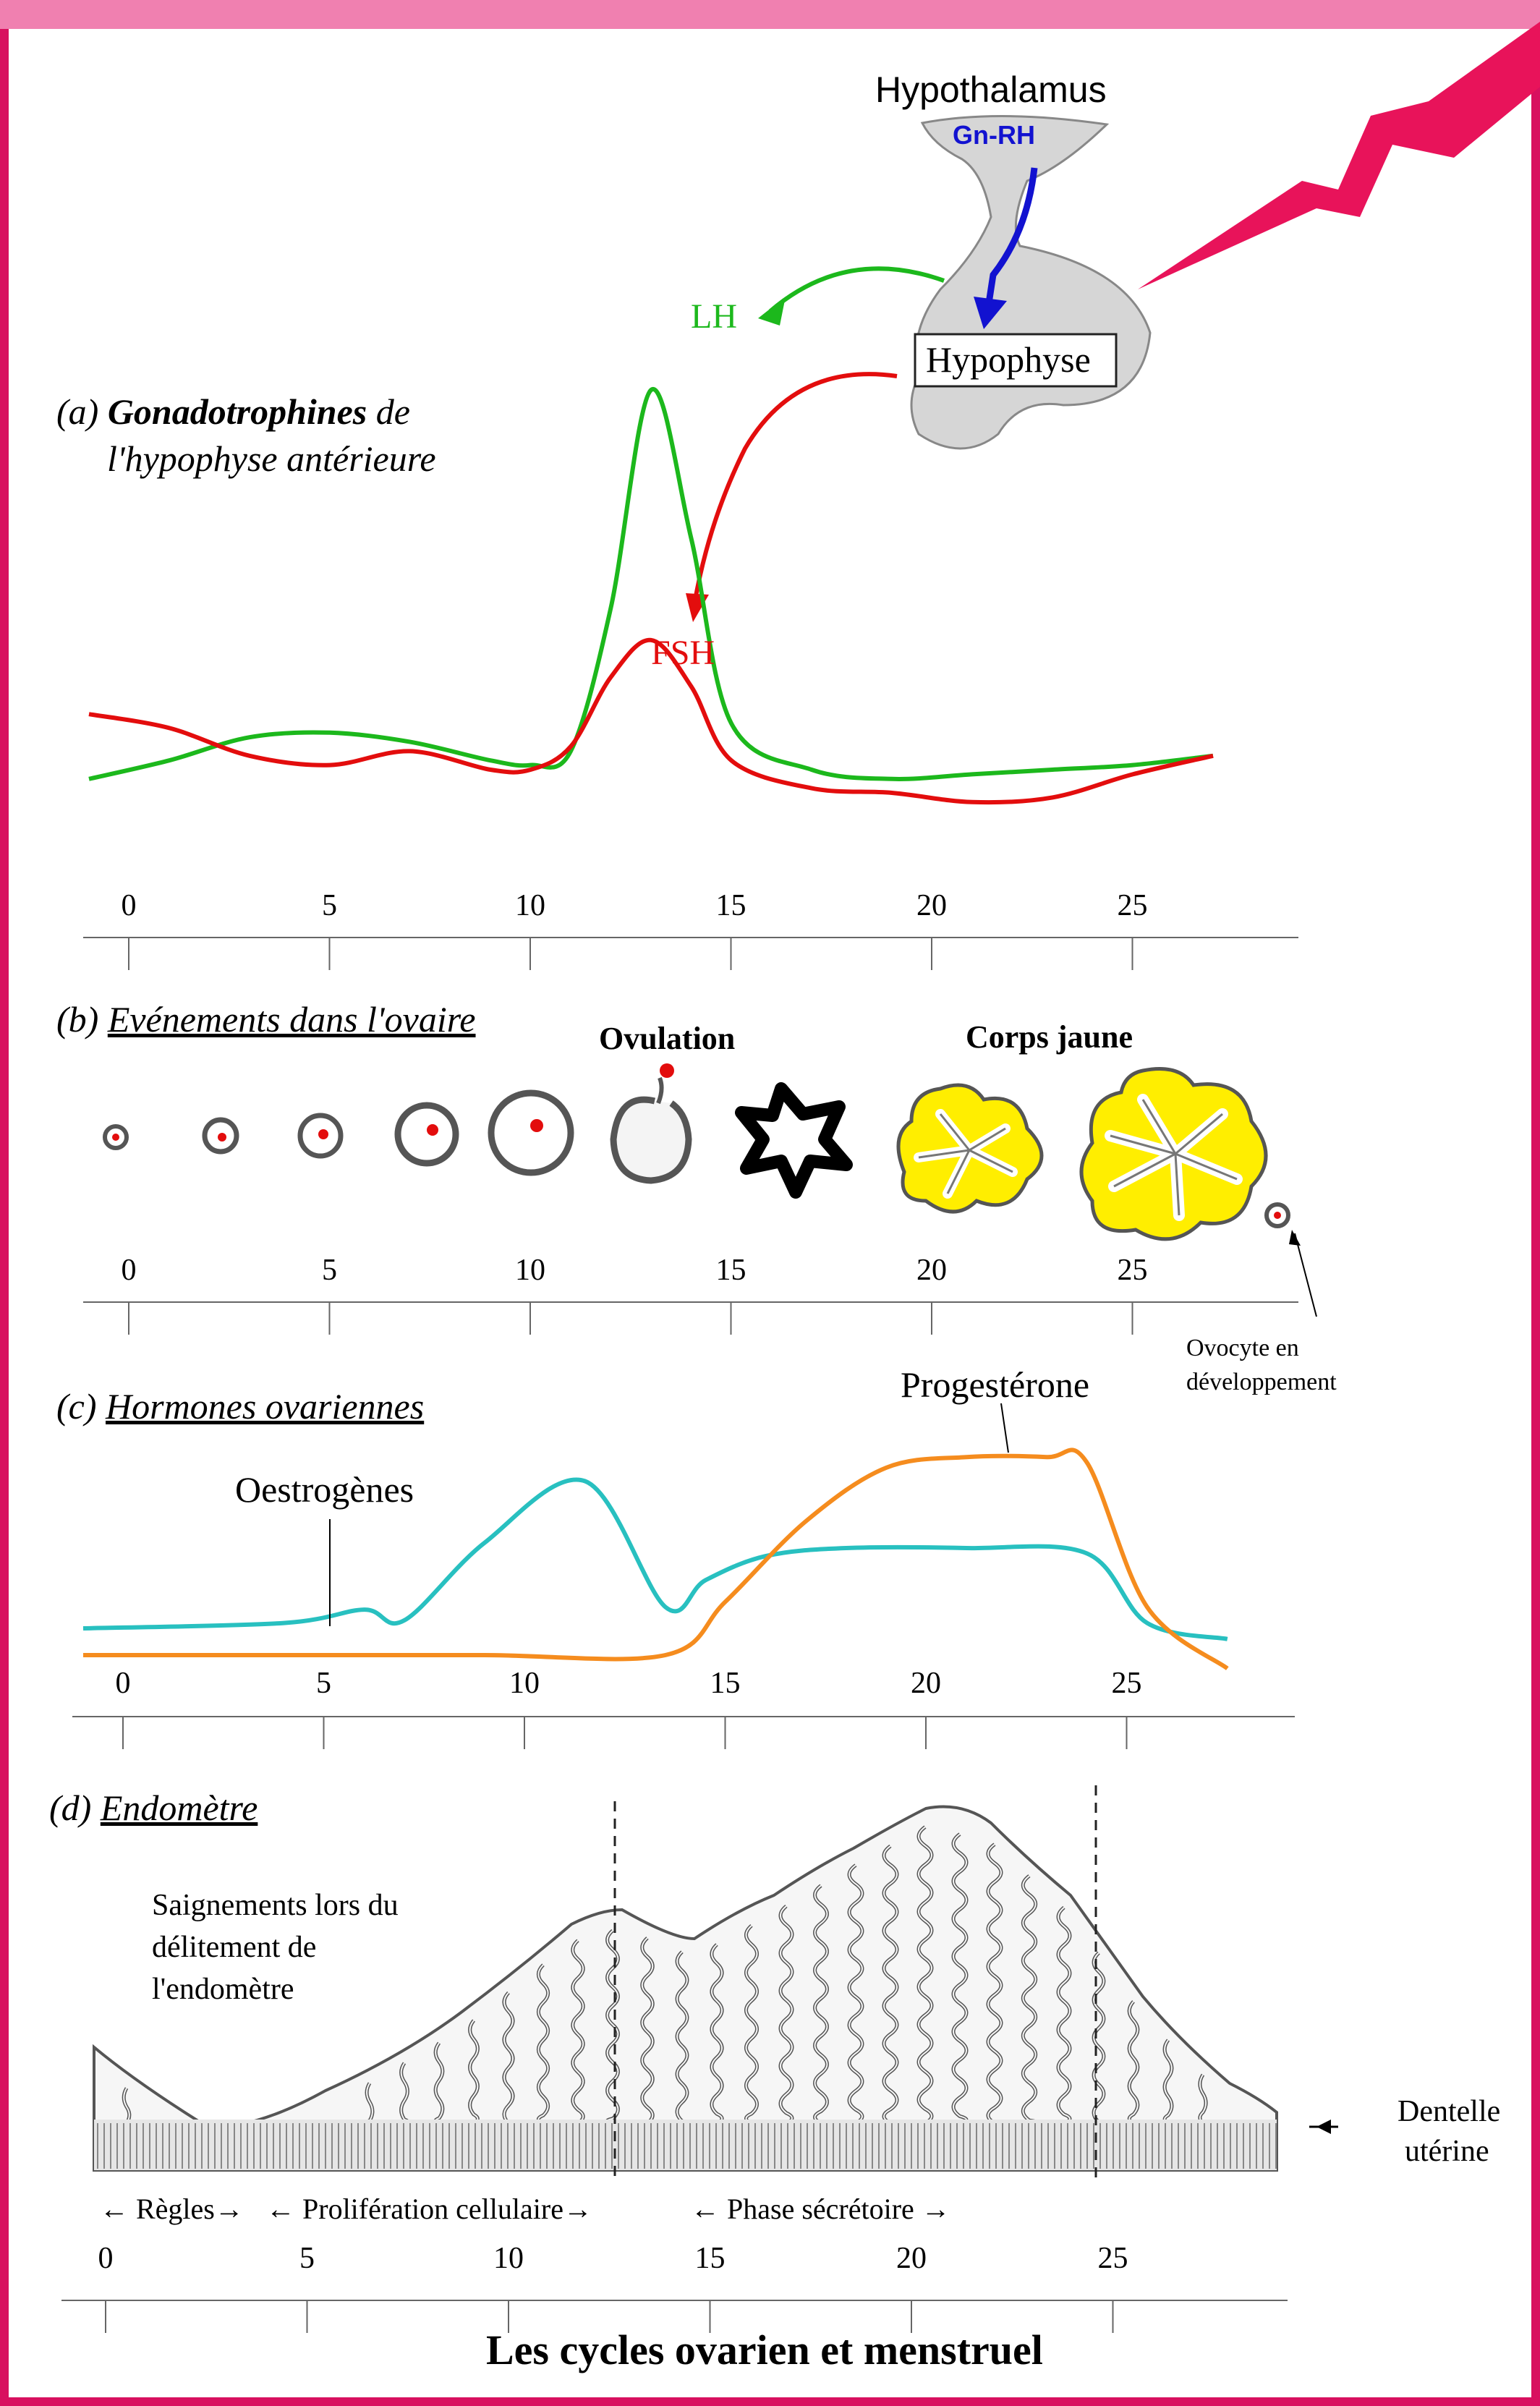 The width and height of the screenshot is (1540, 2406). Describe the element at coordinates (795, 488) in the screenshot. I see `fsh-arrow` at that location.